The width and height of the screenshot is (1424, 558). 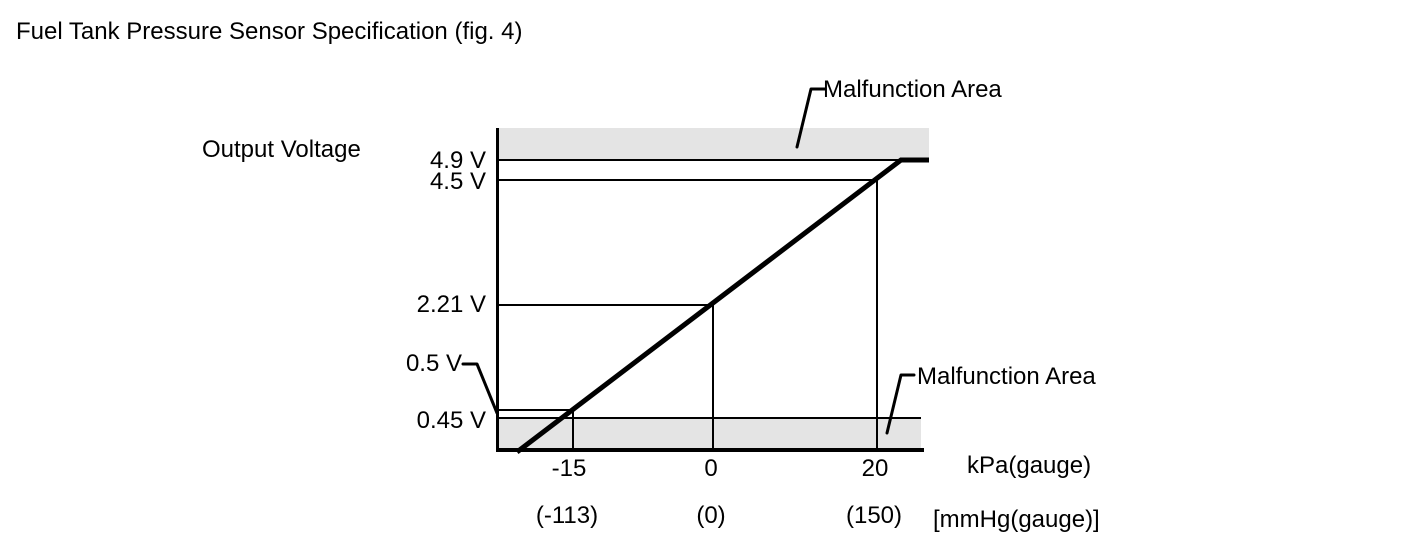 I want to click on ref-line-0-45v, so click(x=709, y=418).